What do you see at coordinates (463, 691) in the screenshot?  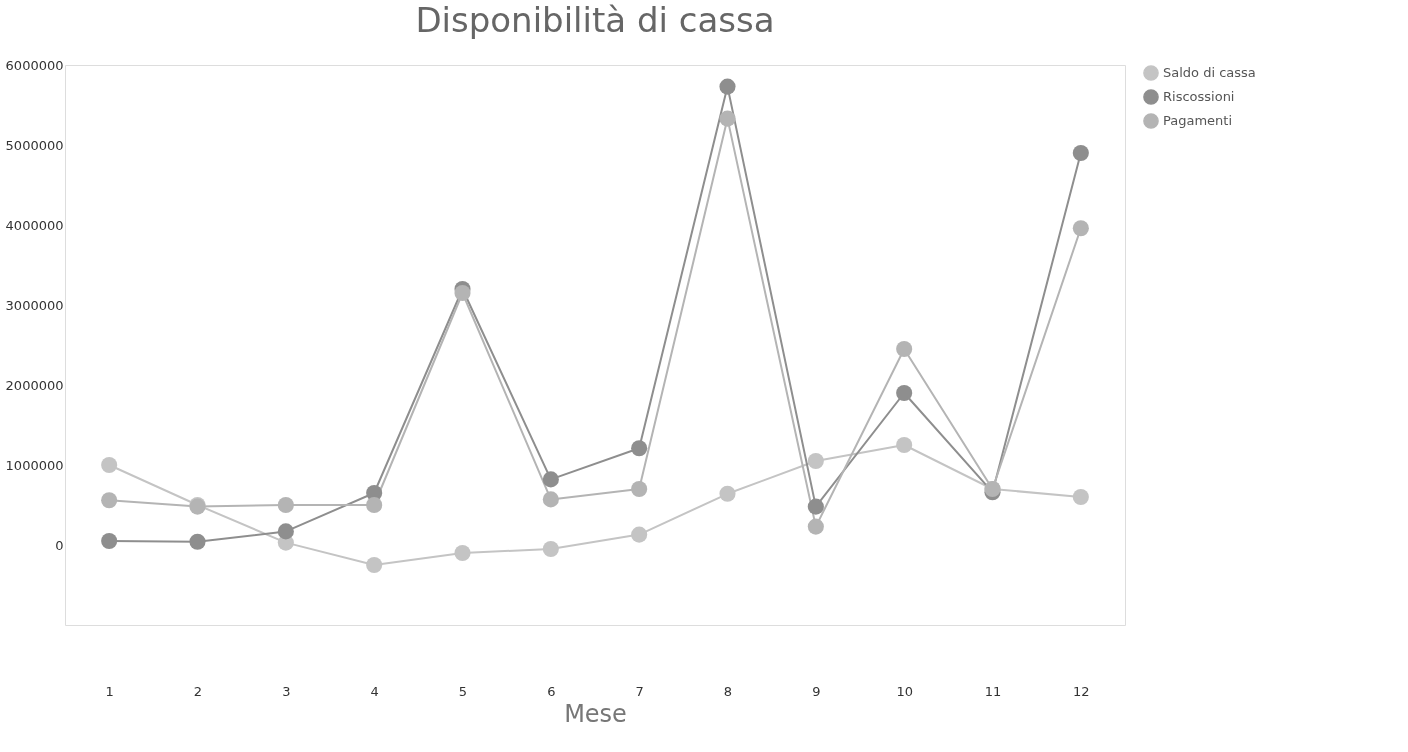 I see `x-tick-label: 5` at bounding box center [463, 691].